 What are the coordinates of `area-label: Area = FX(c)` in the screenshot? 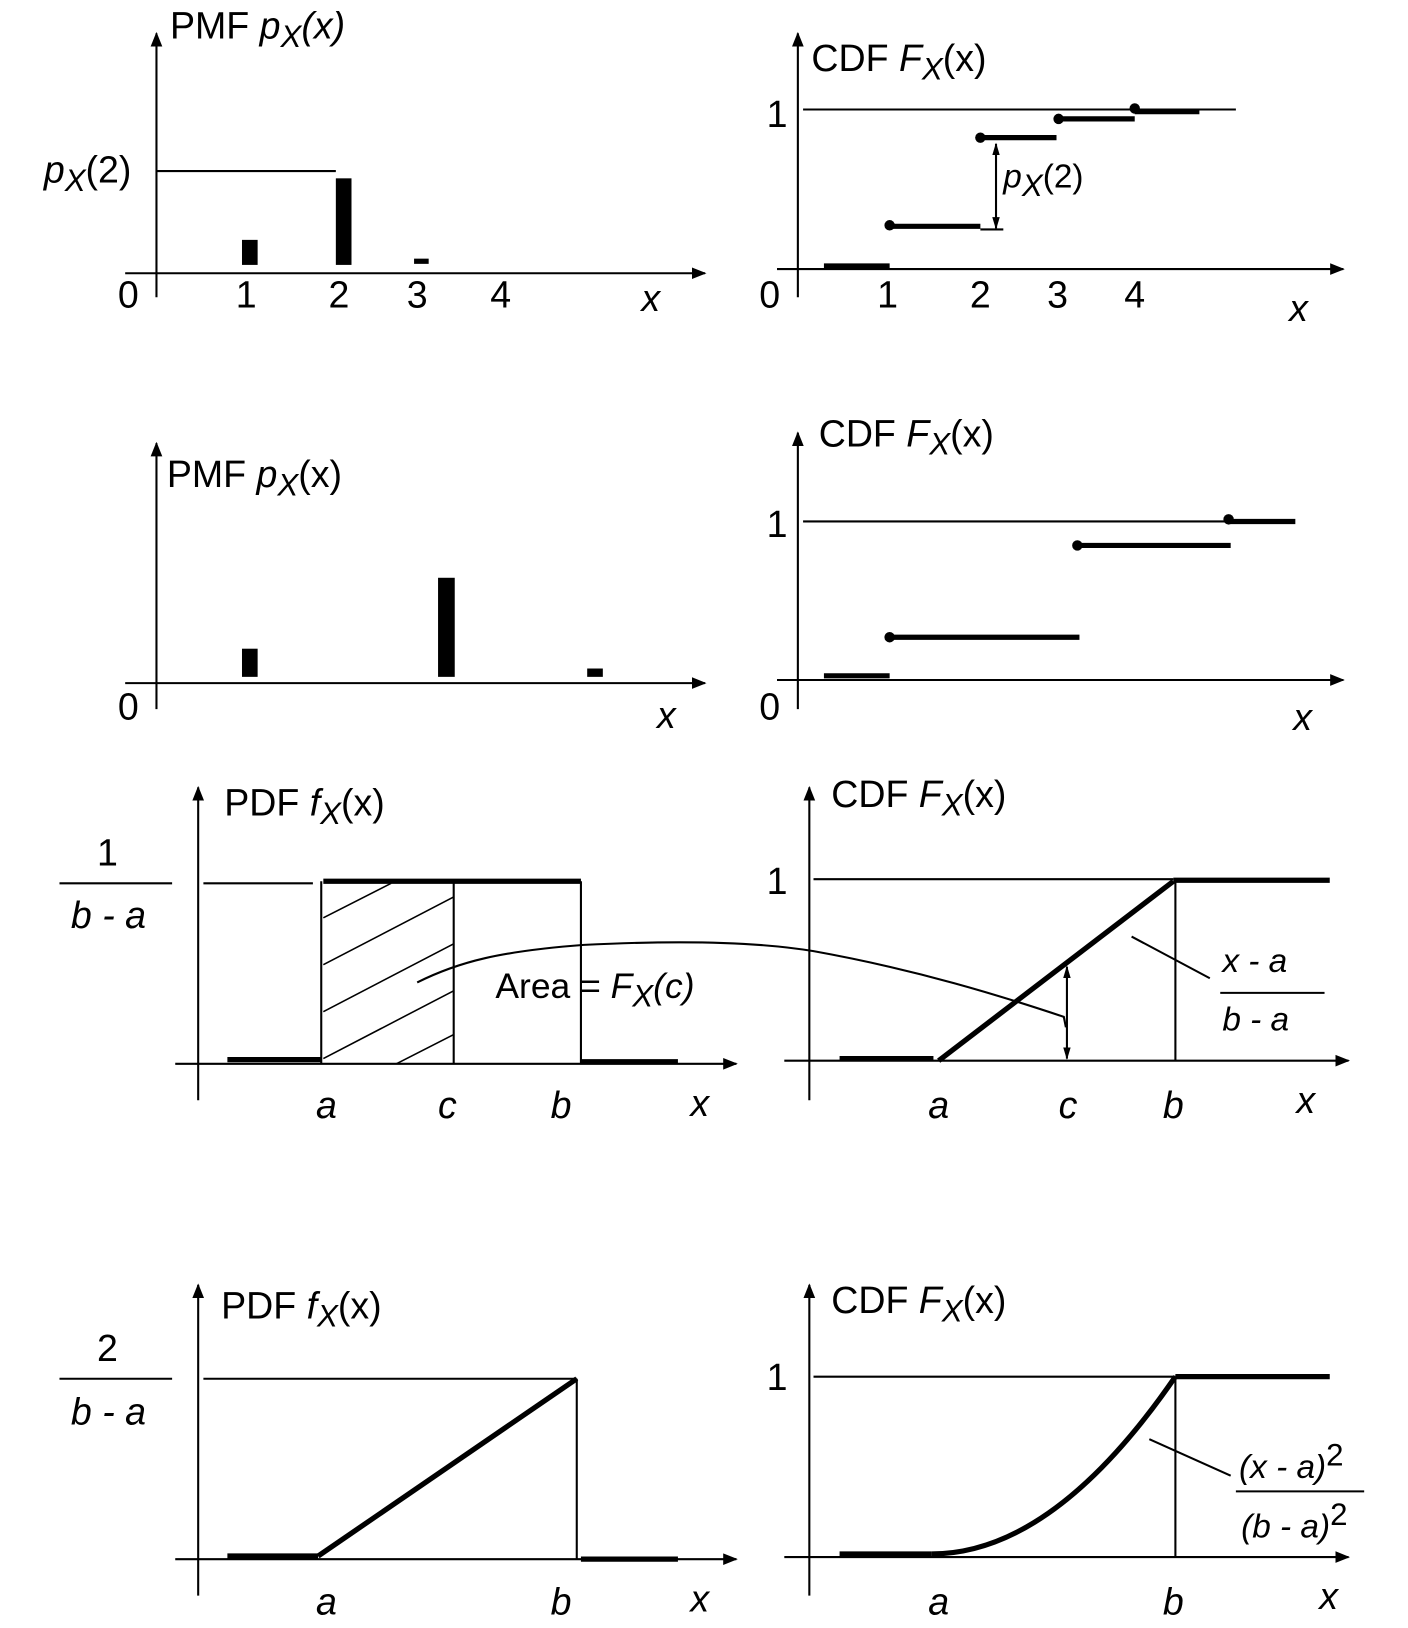 It's located at (594, 989).